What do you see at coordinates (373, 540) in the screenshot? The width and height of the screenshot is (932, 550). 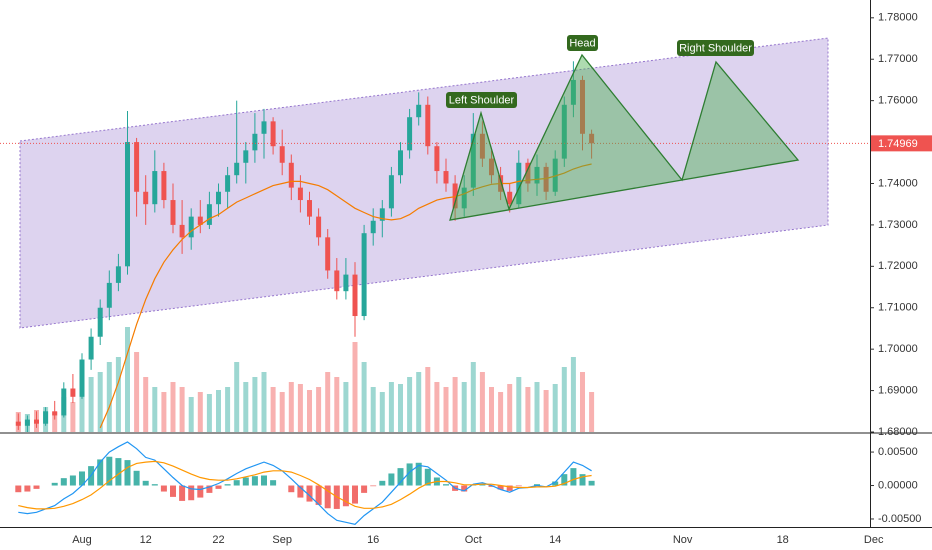 I see `x-tick-label: 16` at bounding box center [373, 540].